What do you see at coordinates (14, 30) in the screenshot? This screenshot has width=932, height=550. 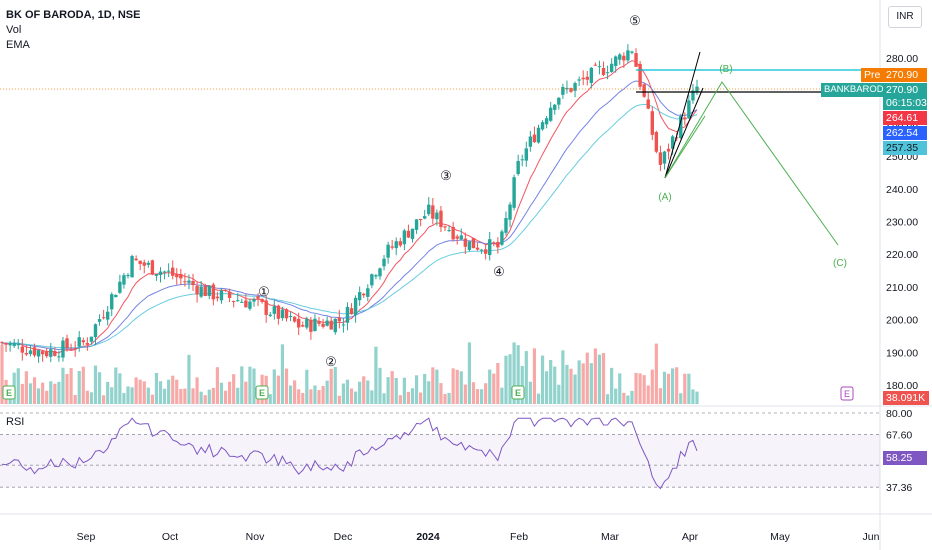 I see `volume-indicator-label: Vol` at bounding box center [14, 30].